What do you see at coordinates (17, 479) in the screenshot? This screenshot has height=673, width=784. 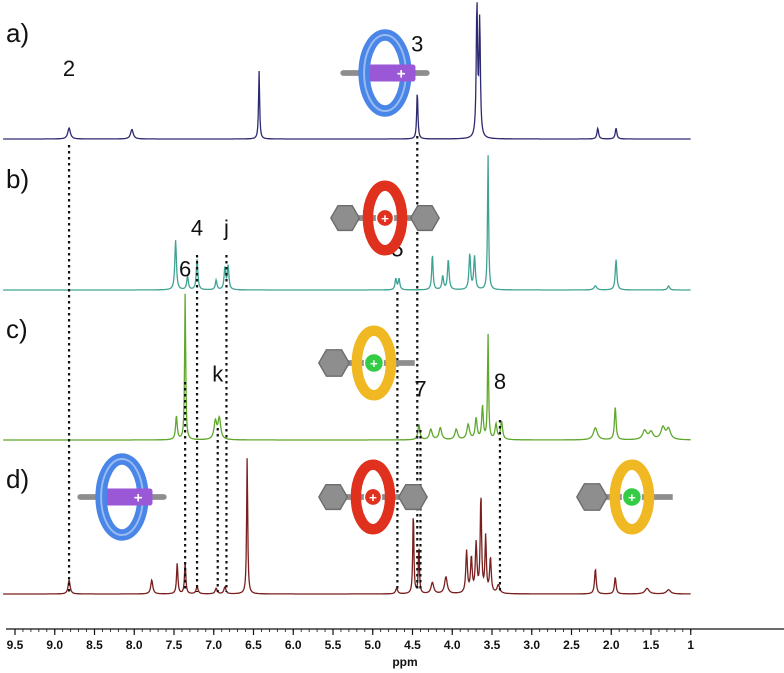 I see `panel-label-d: d)` at bounding box center [17, 479].